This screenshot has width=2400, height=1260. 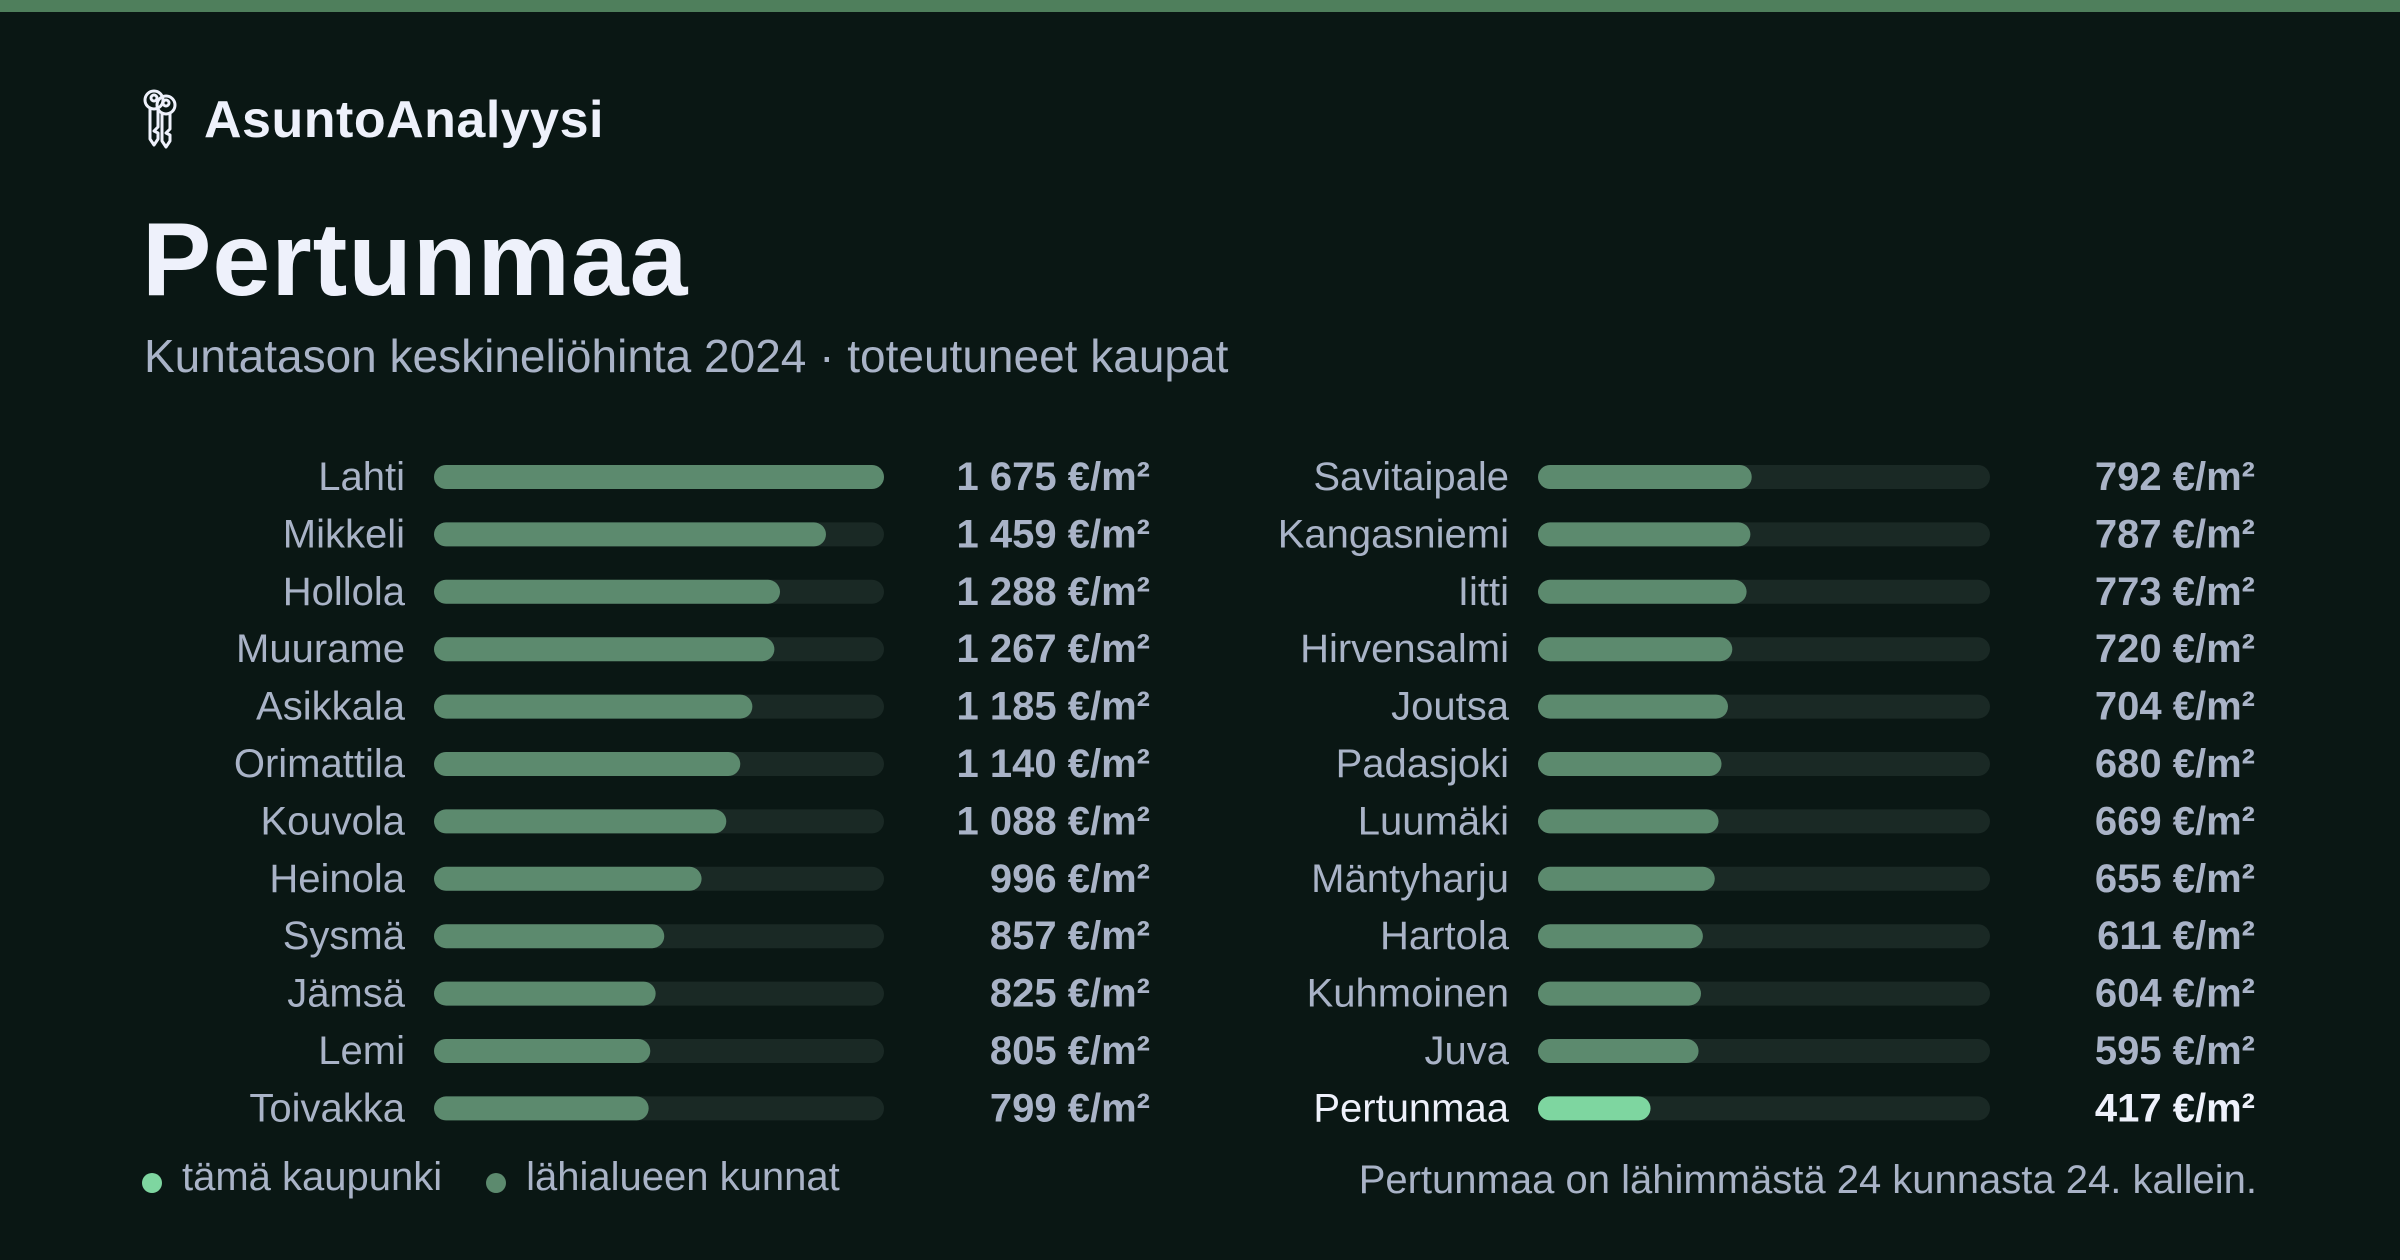 I want to click on bar-label-orimattila: Orimattila, so click(x=320, y=764).